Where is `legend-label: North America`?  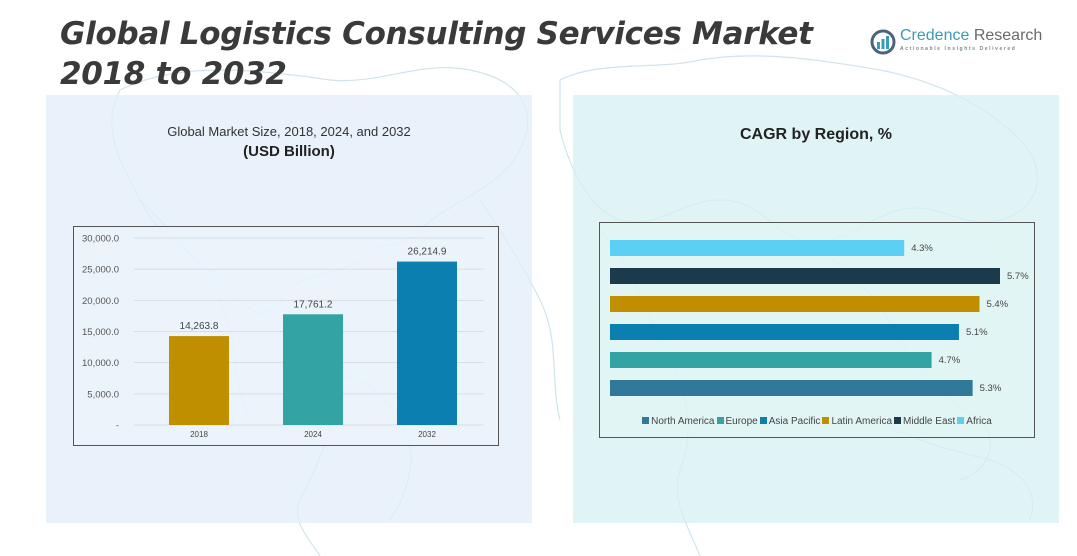
legend-label: North America is located at coordinates (683, 421).